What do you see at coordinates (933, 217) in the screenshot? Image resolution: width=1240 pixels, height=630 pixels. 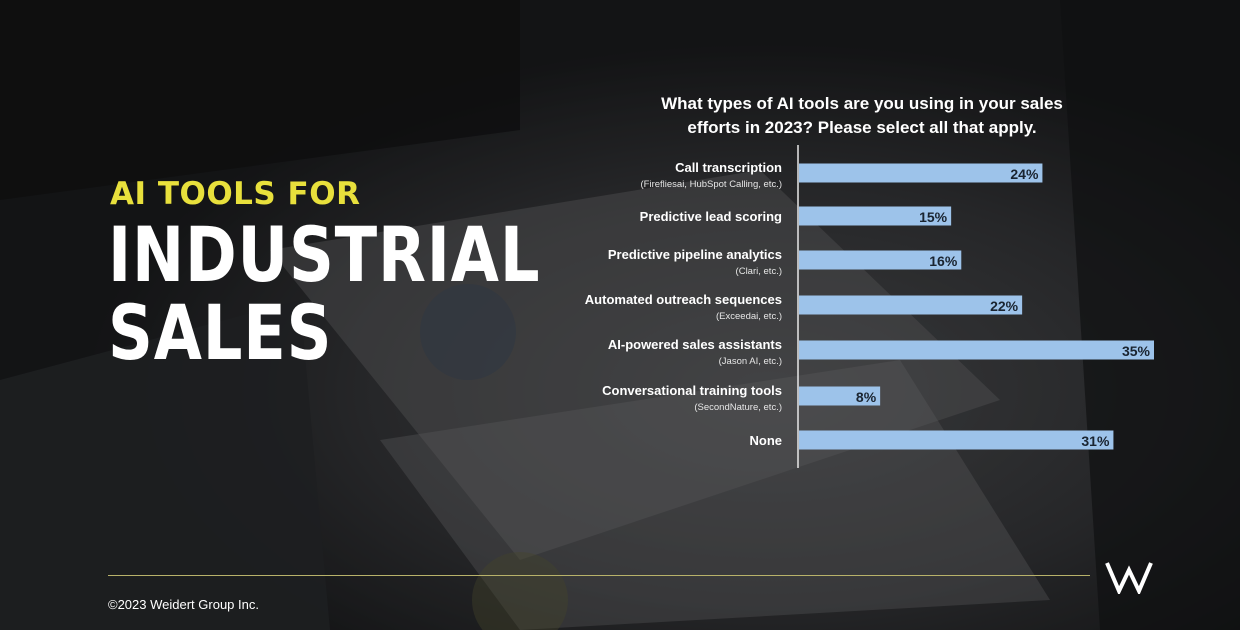 I see `bar-value-label: 15%` at bounding box center [933, 217].